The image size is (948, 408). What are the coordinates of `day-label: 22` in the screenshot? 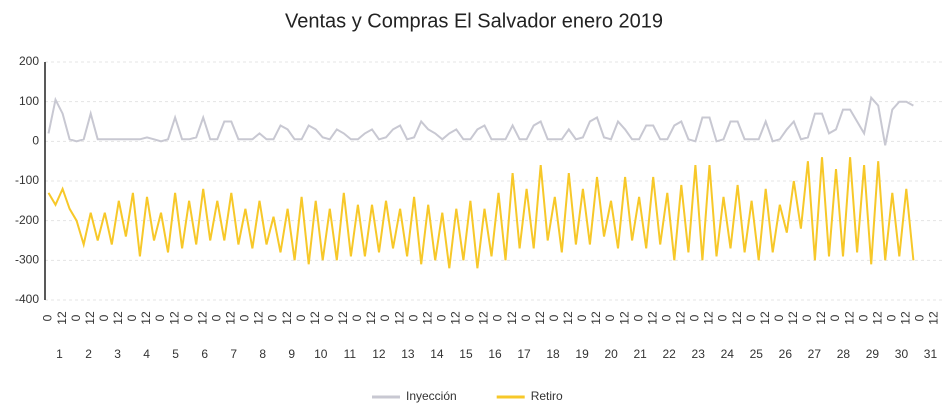 It's located at (670, 354).